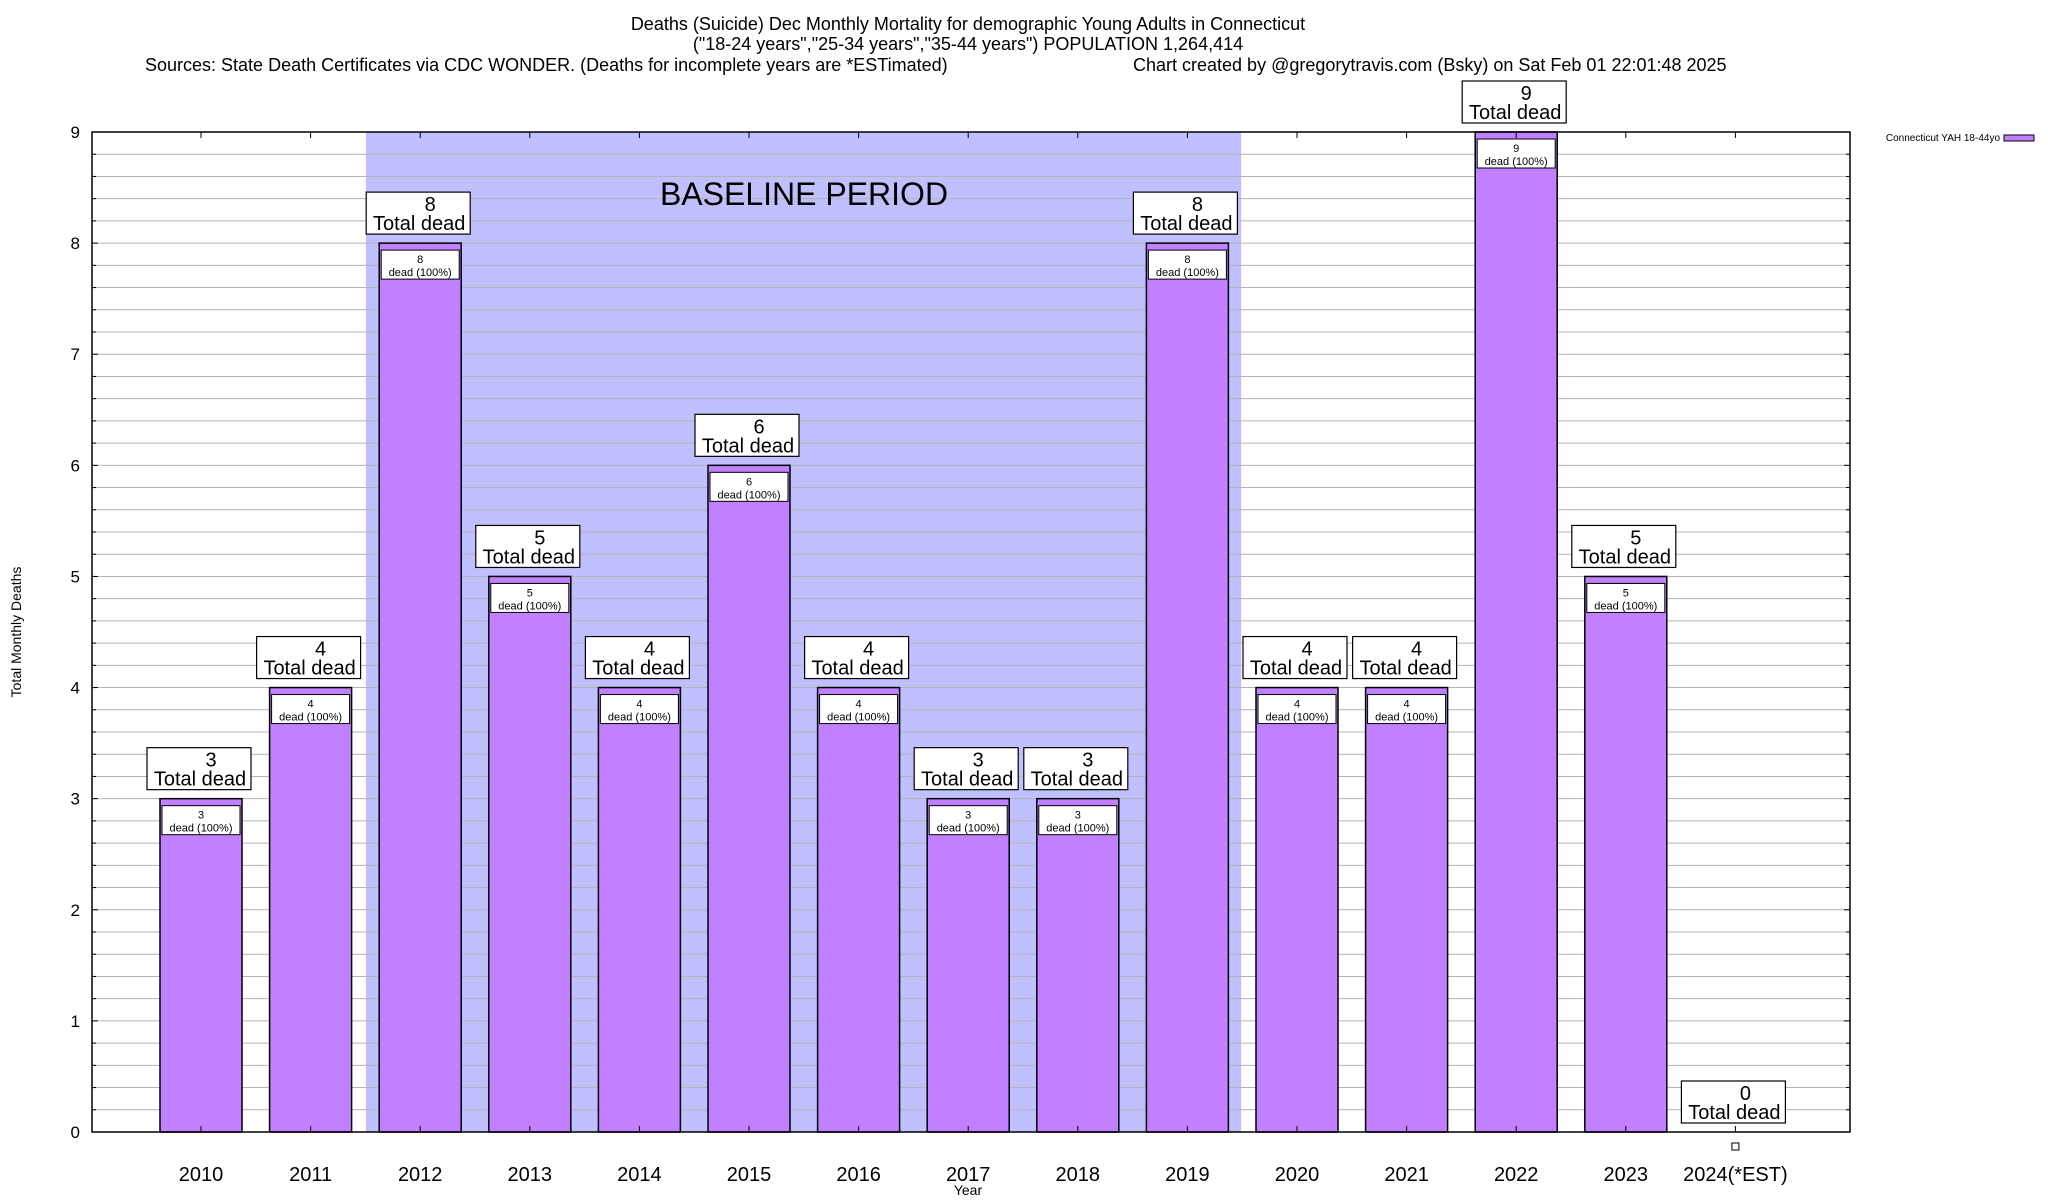 Image resolution: width=2048 pixels, height=1200 pixels. What do you see at coordinates (1635, 538) in the screenshot?
I see `total-label-value: 5` at bounding box center [1635, 538].